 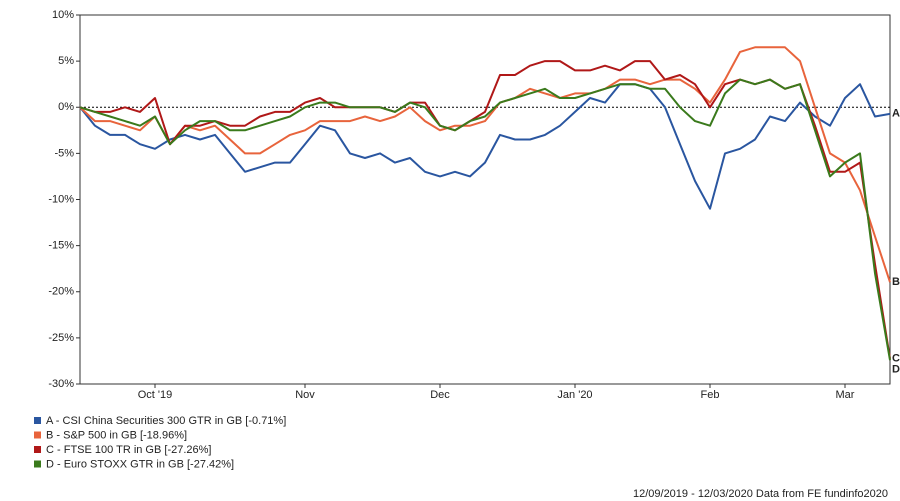 I want to click on end-label: C, so click(x=896, y=359).